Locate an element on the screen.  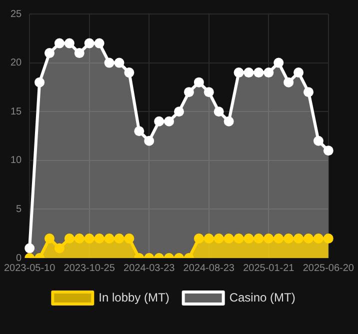
x-tick-label: 2023-10-25 is located at coordinates (90, 268).